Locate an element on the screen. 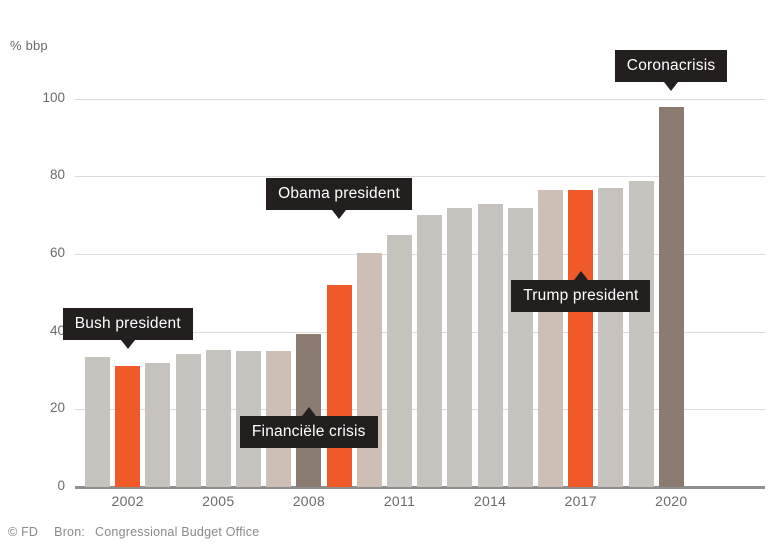  axis-baseline is located at coordinates (420, 487).